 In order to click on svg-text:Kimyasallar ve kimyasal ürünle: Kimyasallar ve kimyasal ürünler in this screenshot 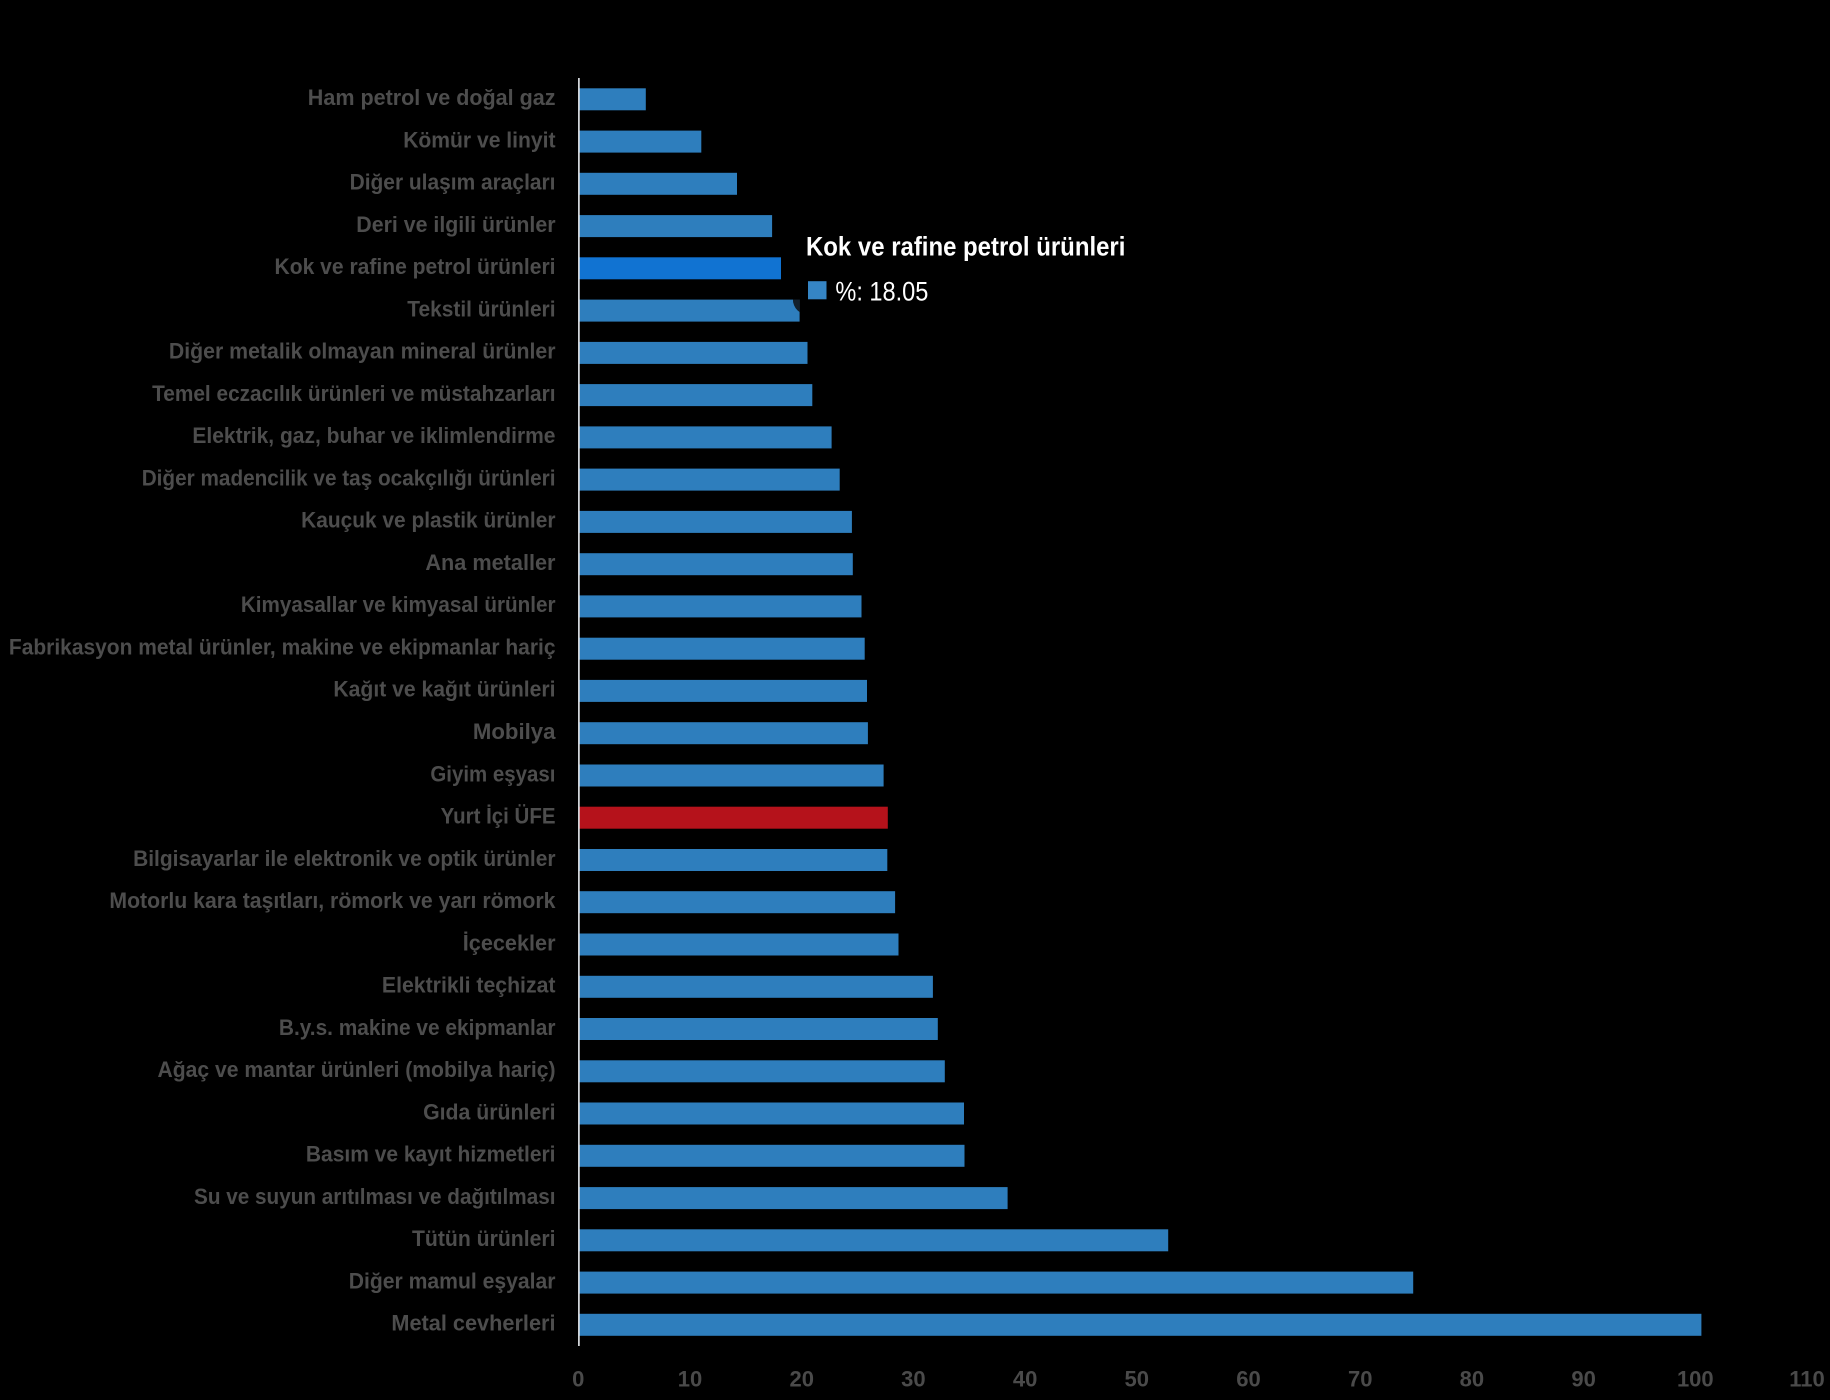, I will do `click(398, 604)`.